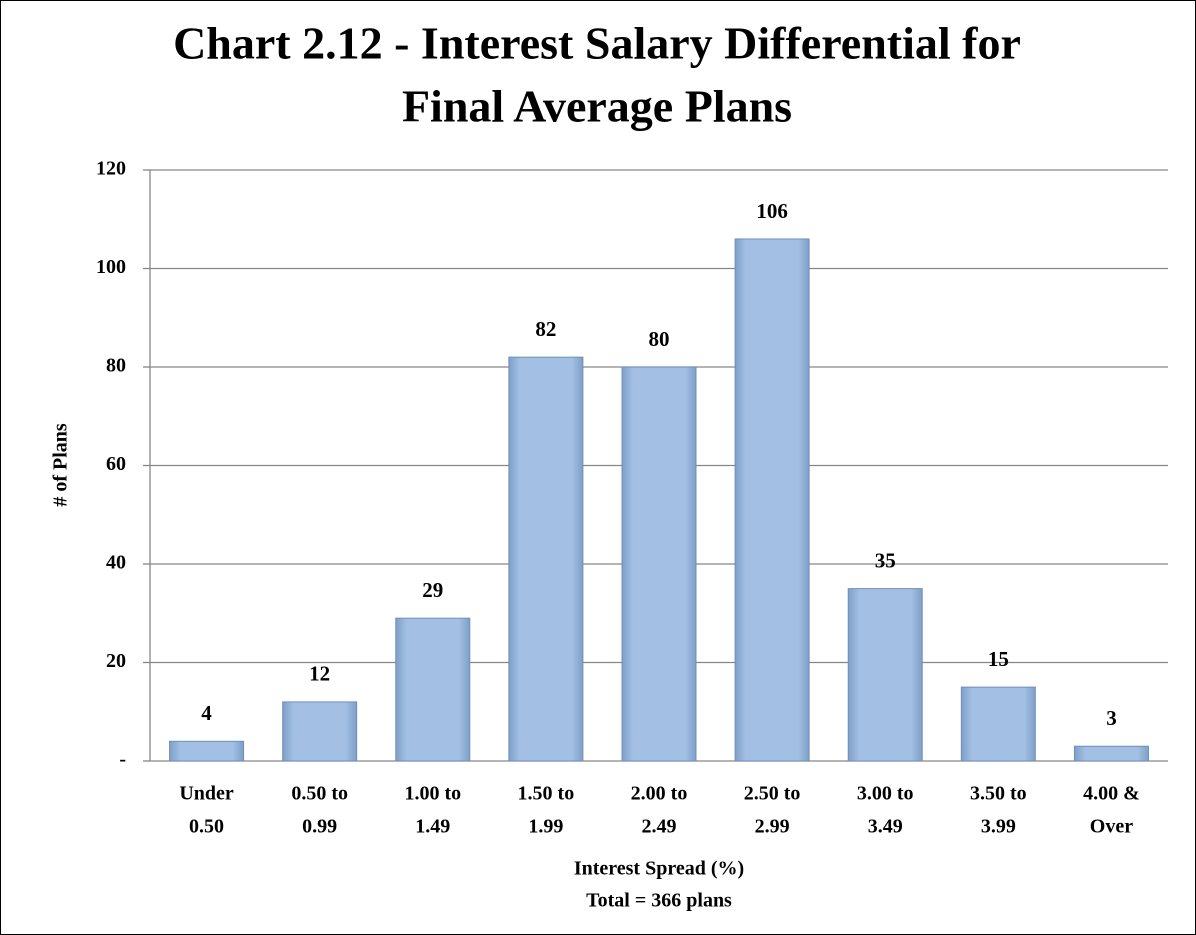  I want to click on x-tick-label: 0.50, so click(206, 827).